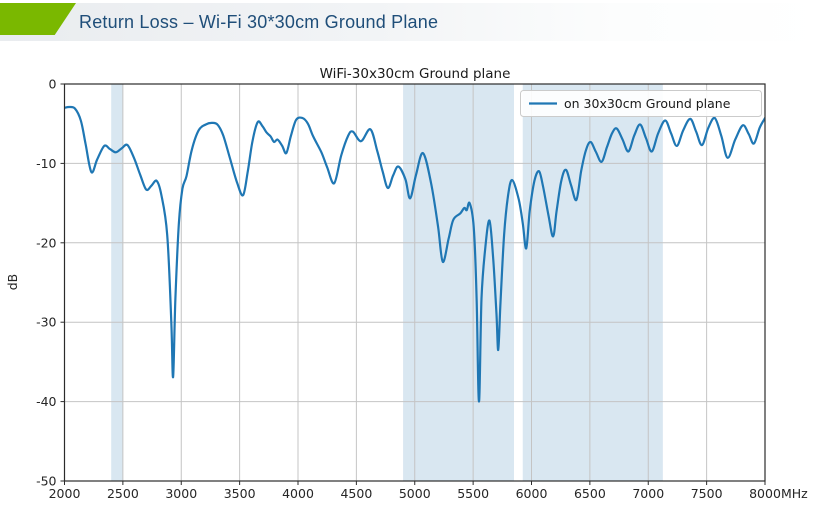 The image size is (824, 510). What do you see at coordinates (12, 282) in the screenshot?
I see `y-axis-label: dB` at bounding box center [12, 282].